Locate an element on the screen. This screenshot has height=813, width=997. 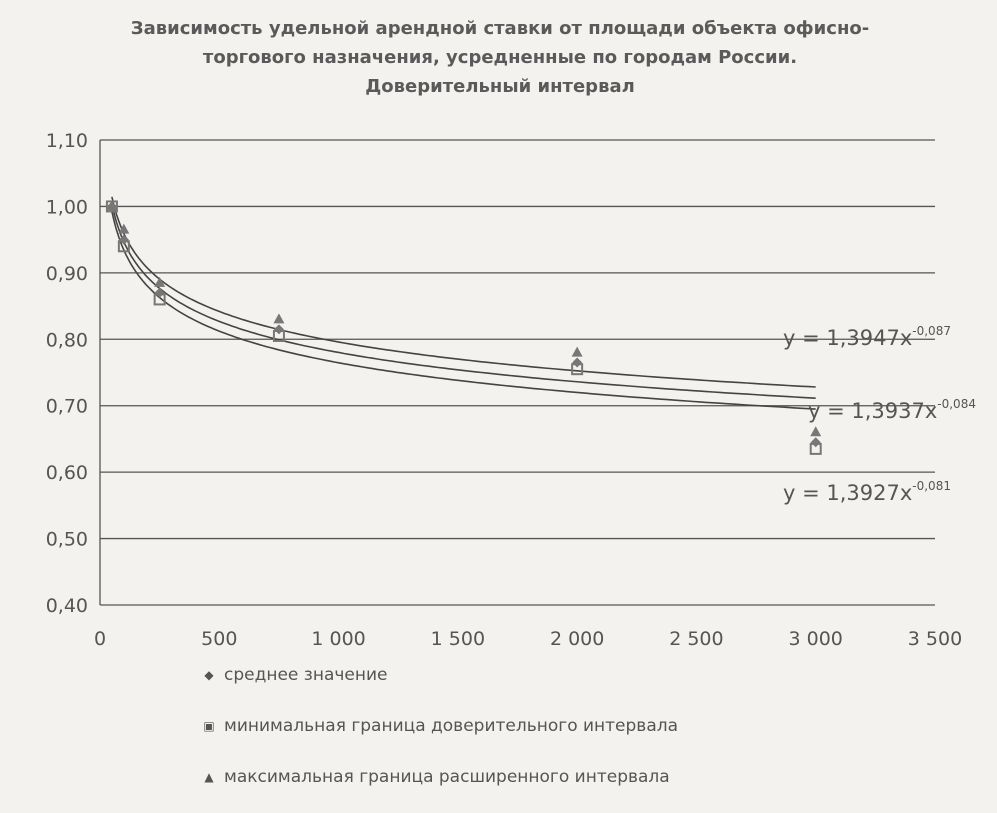
legend-item-mean: ◆ среднее значение is located at coordinates (439, 674).